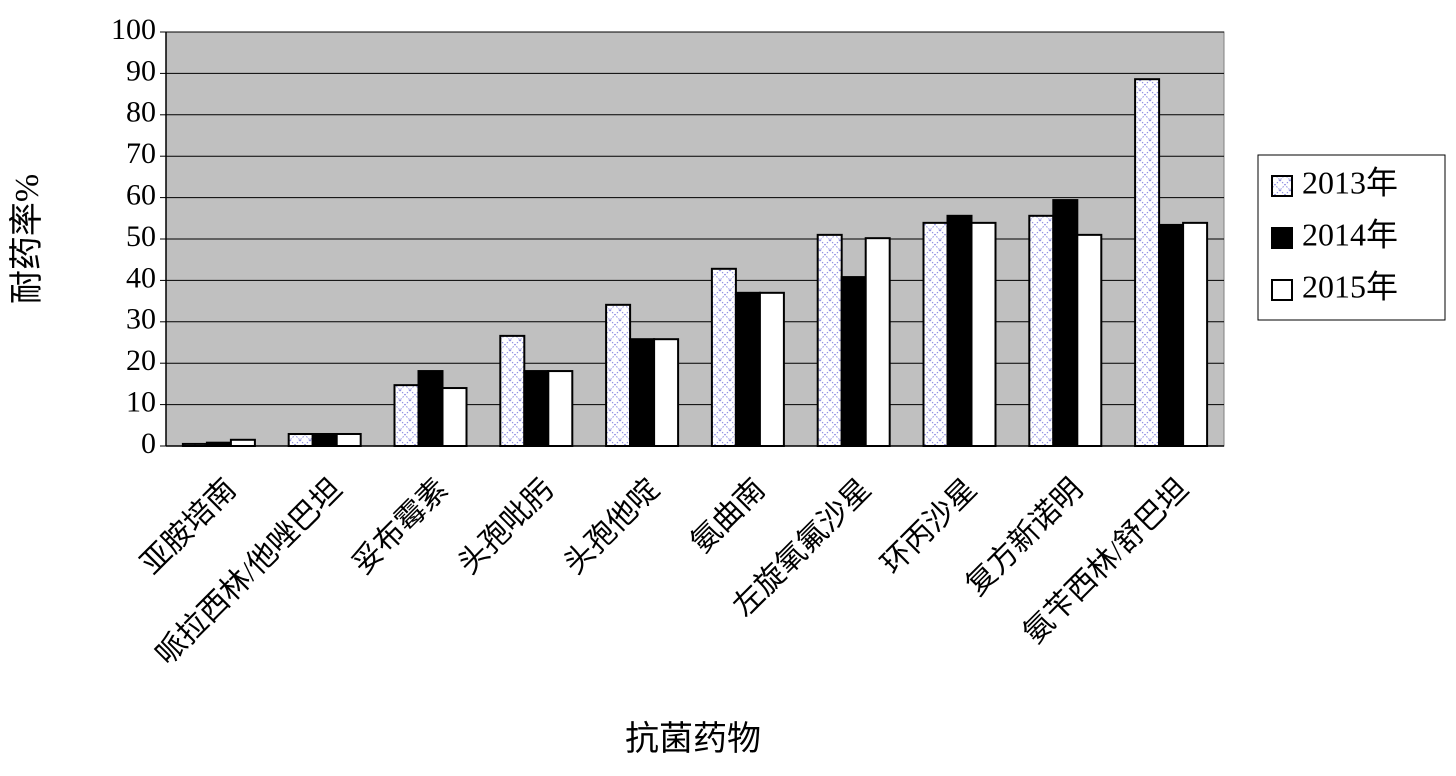 Image resolution: width=1456 pixels, height=776 pixels. What do you see at coordinates (141, 194) in the screenshot?
I see `y-tick-label: 60` at bounding box center [141, 194].